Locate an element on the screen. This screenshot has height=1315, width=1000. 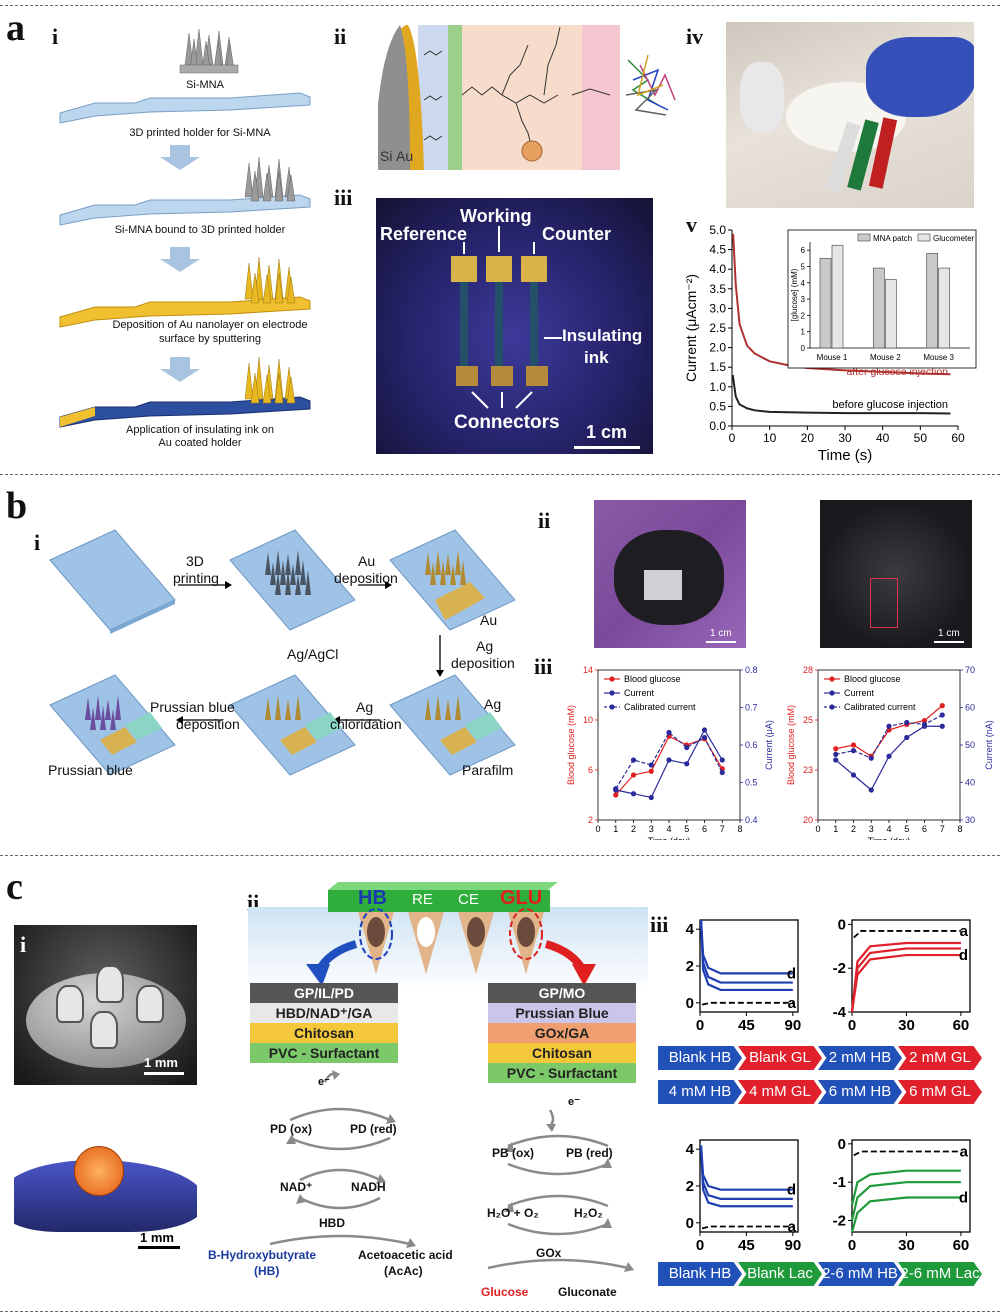
inset-y-label: [glucose] (mM) is located at coordinates (794, 294).